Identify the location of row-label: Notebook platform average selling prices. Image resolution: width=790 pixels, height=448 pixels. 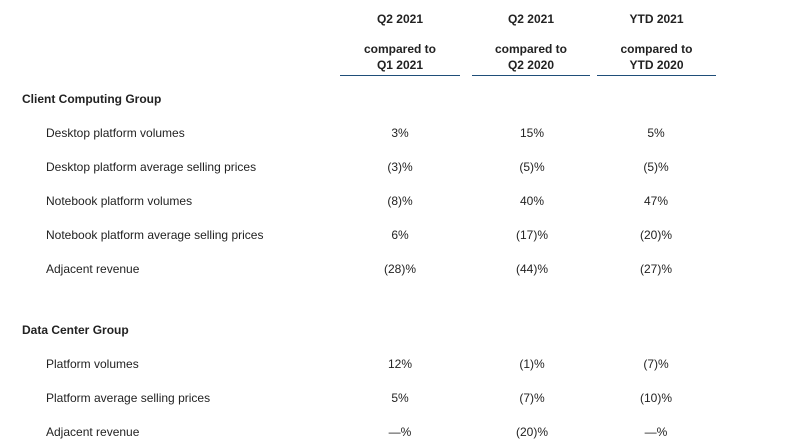
(155, 235).